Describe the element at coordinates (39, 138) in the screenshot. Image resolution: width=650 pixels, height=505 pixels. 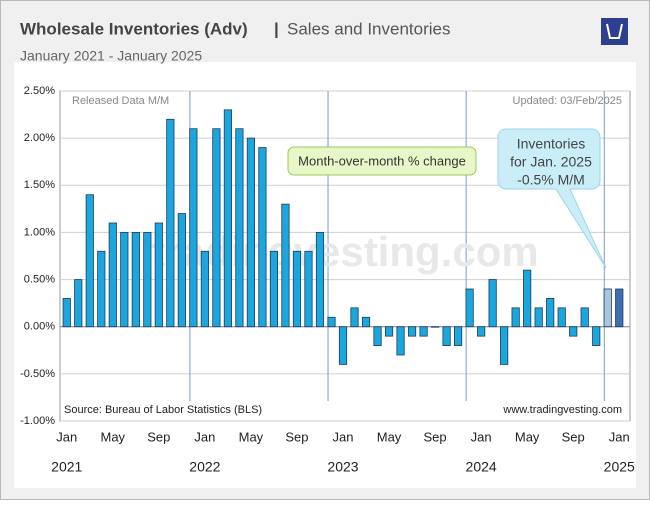
I see `y-tick-label: 2.00%` at that location.